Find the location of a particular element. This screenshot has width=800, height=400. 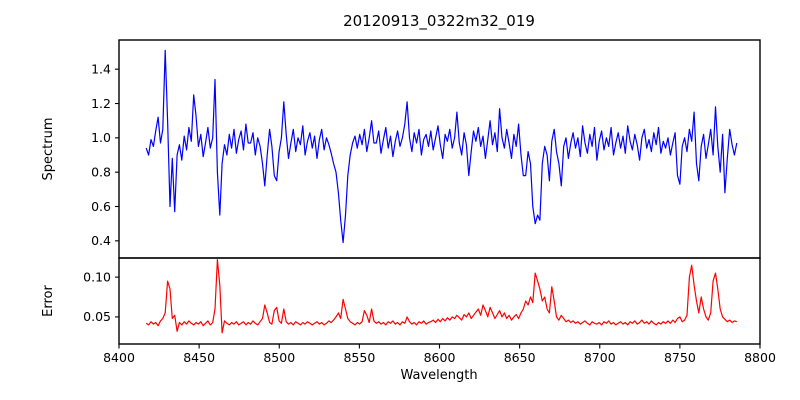

error-y-tick-label: 0.10 is located at coordinates (97, 276).